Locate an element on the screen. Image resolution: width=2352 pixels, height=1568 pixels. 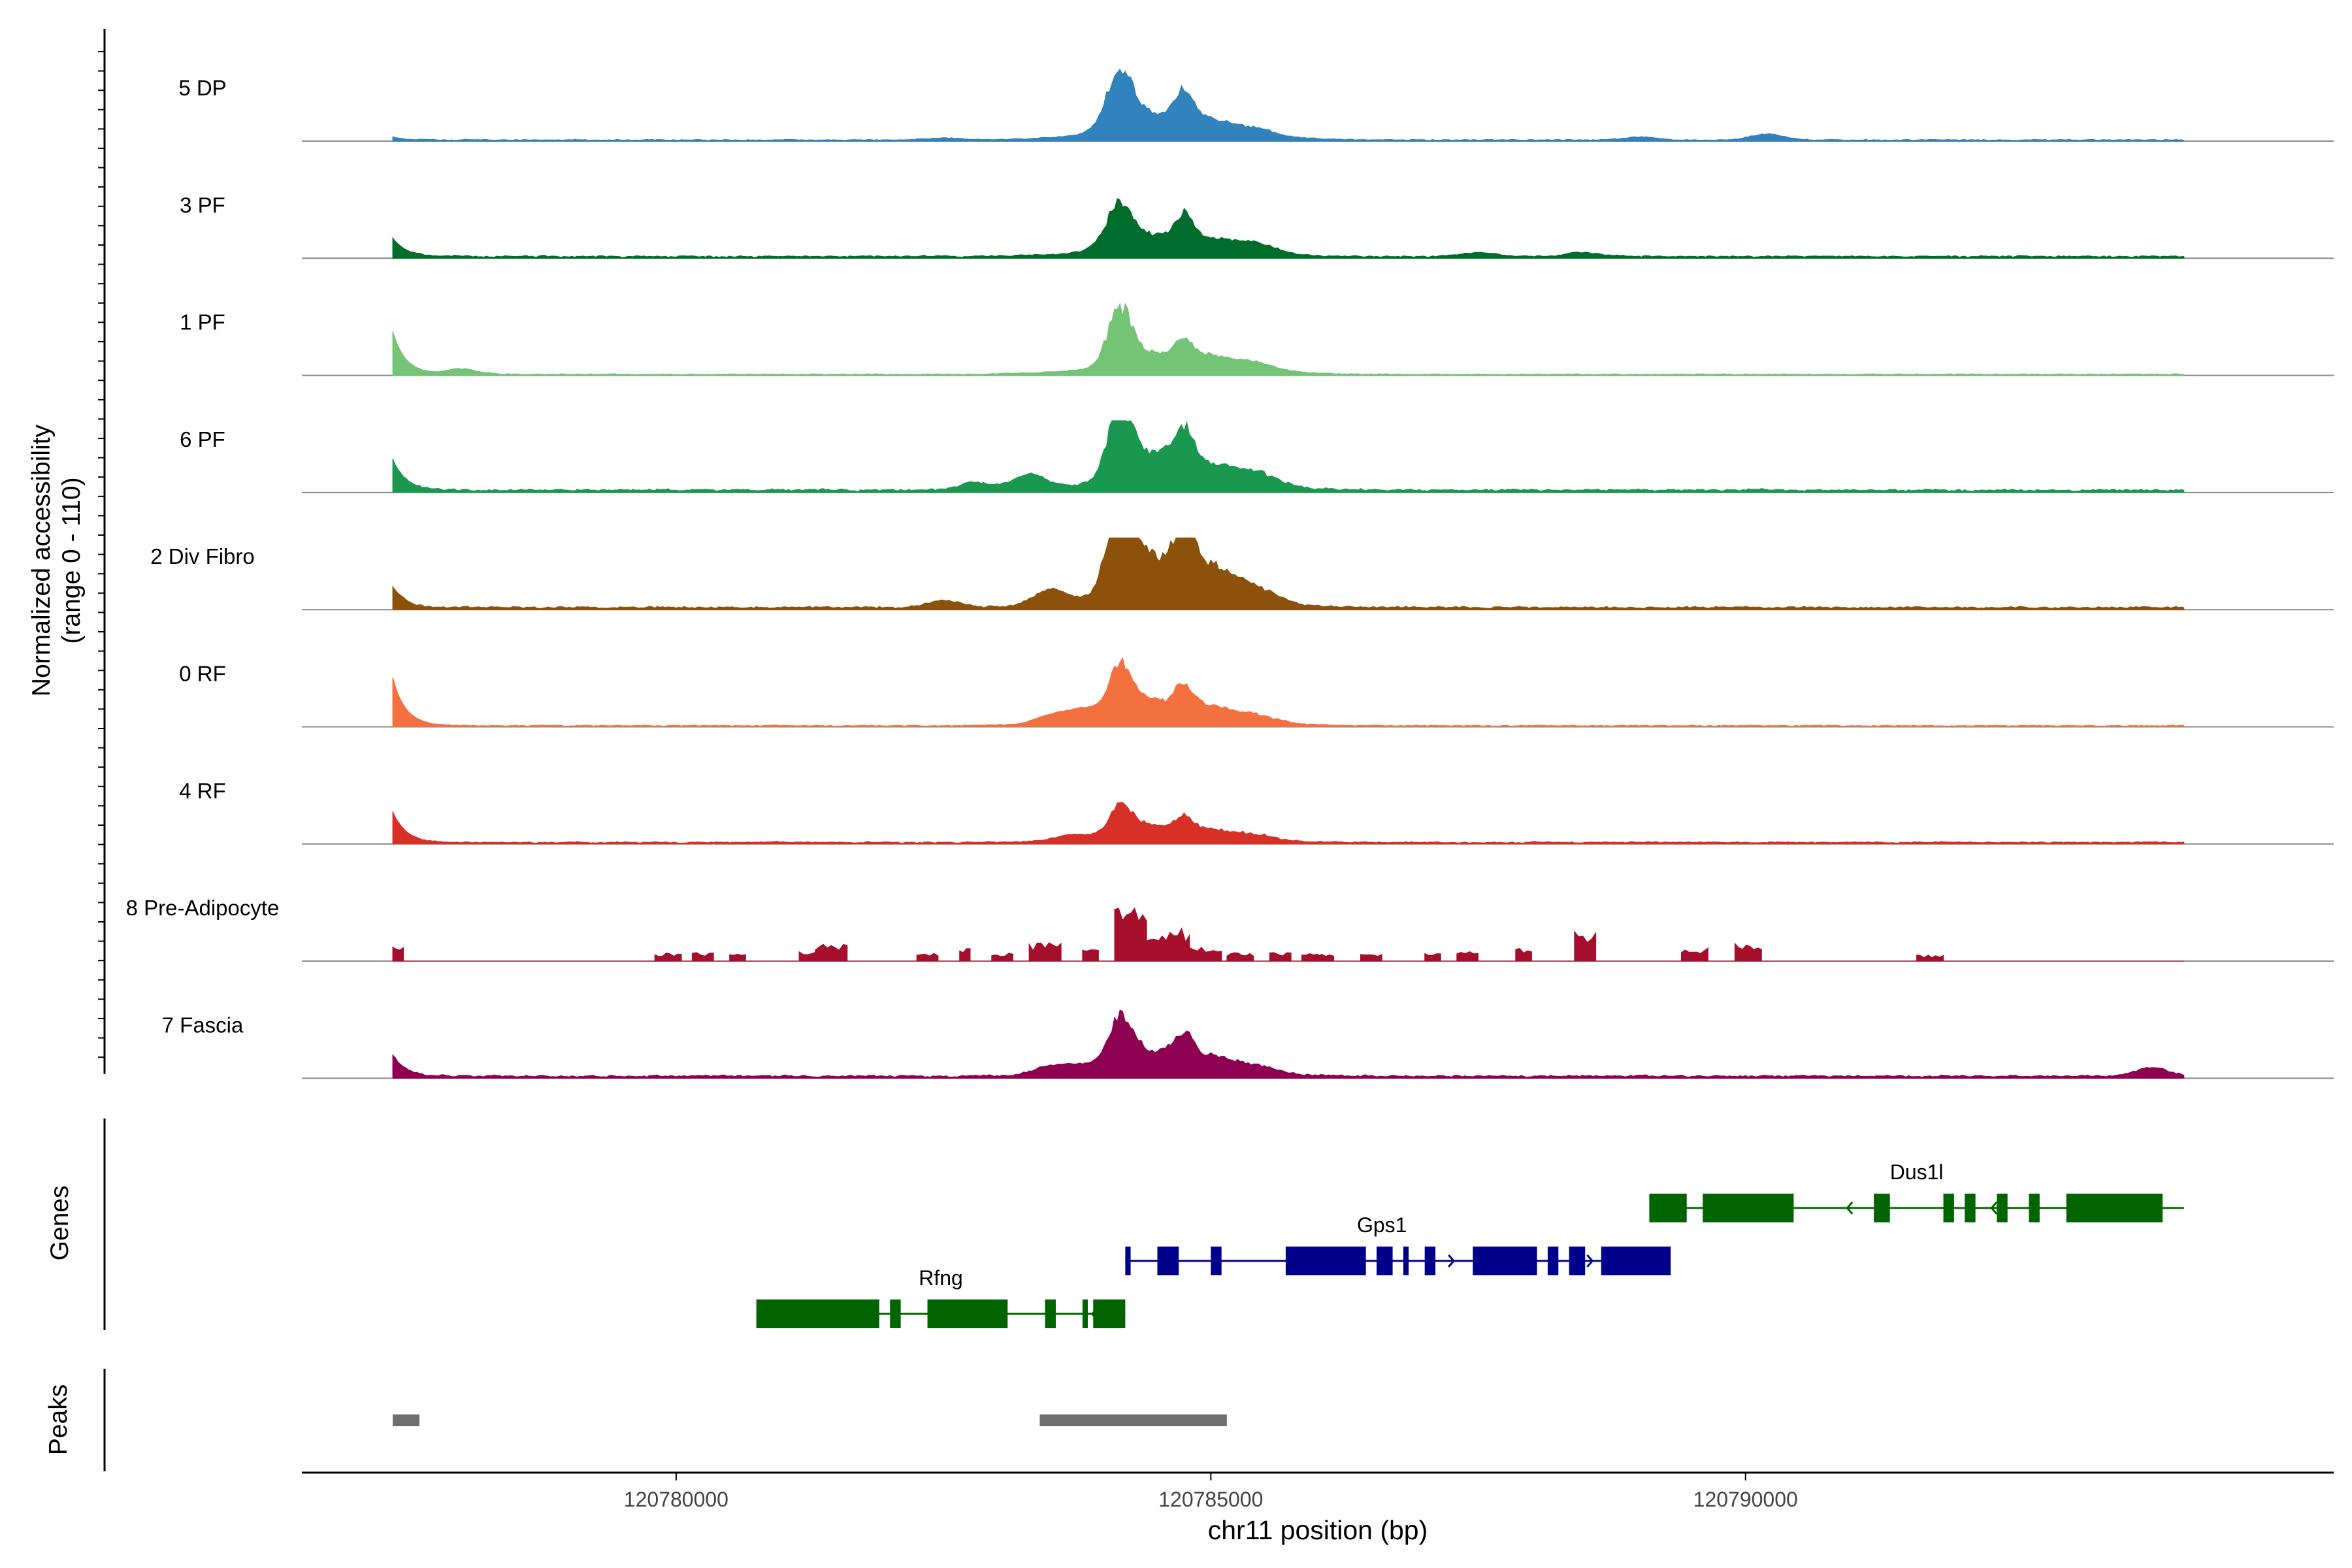
track-label: 8 Pre-Adipocyte is located at coordinates (203, 908).